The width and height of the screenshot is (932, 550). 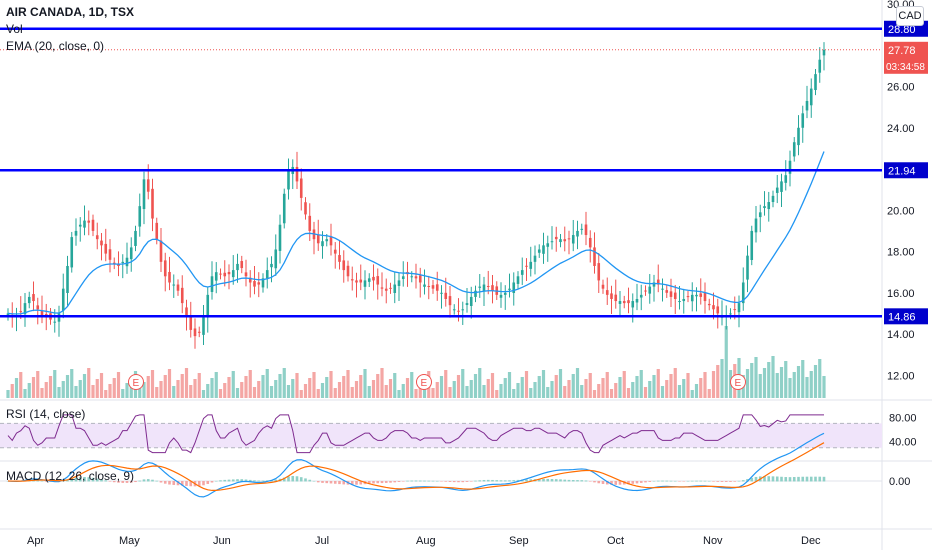 What do you see at coordinates (910, 16) in the screenshot?
I see `currency-button: CAD` at bounding box center [910, 16].